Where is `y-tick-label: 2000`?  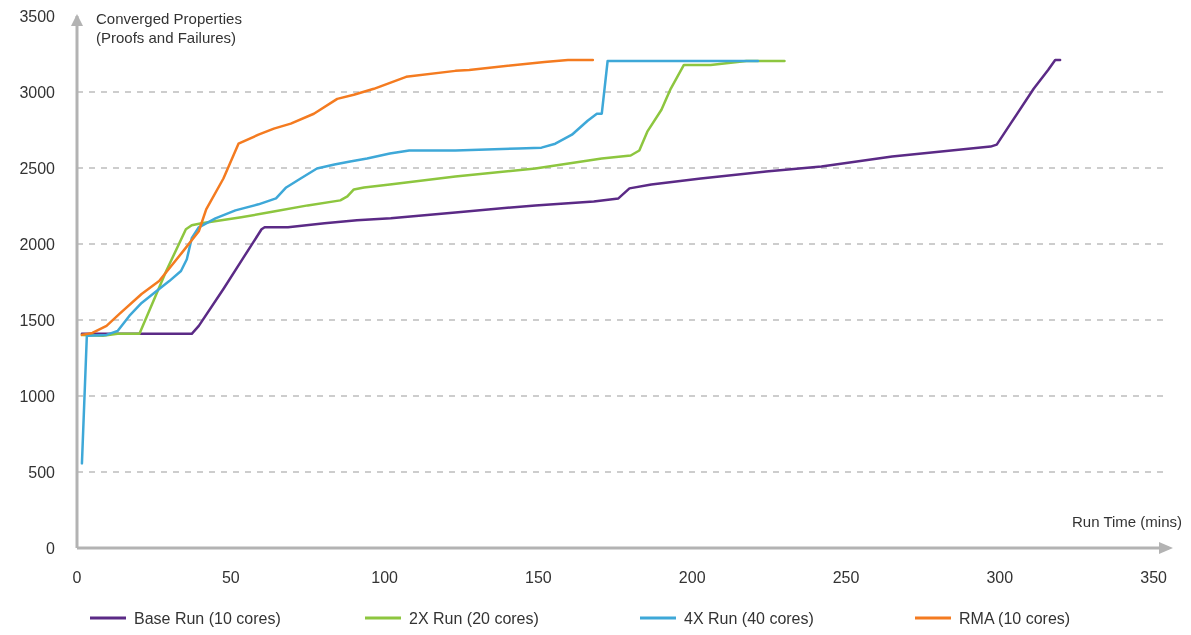
y-tick-label: 2000 is located at coordinates (37, 244).